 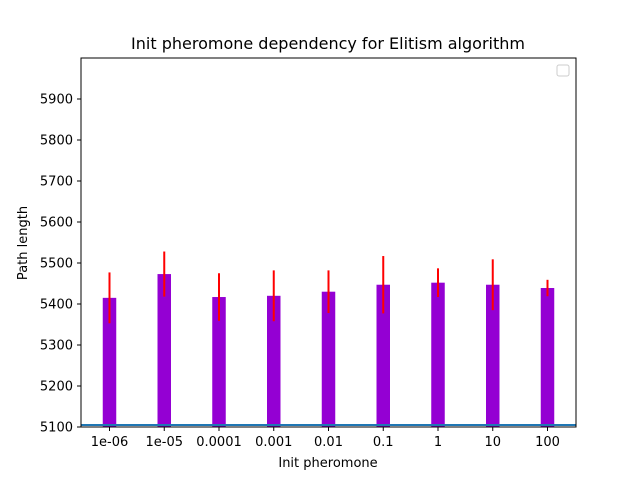 I want to click on y-axis: 5100 5200 5300 5400 5500 5600 5700 5800 5900, so click(x=60, y=264).